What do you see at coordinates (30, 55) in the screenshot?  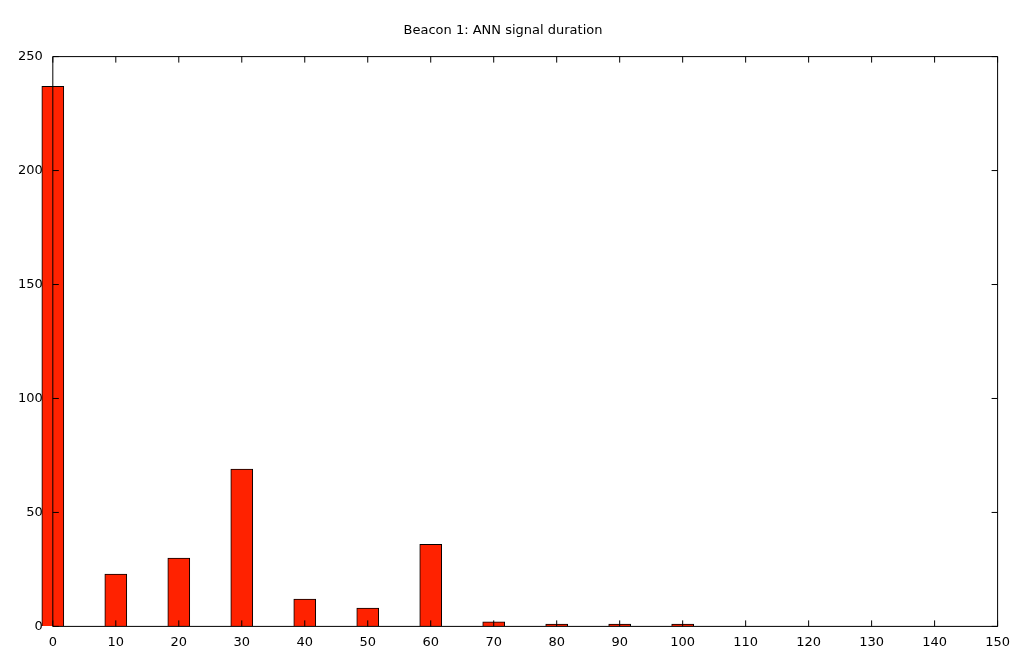 I see `y-tick-label: 250` at bounding box center [30, 55].